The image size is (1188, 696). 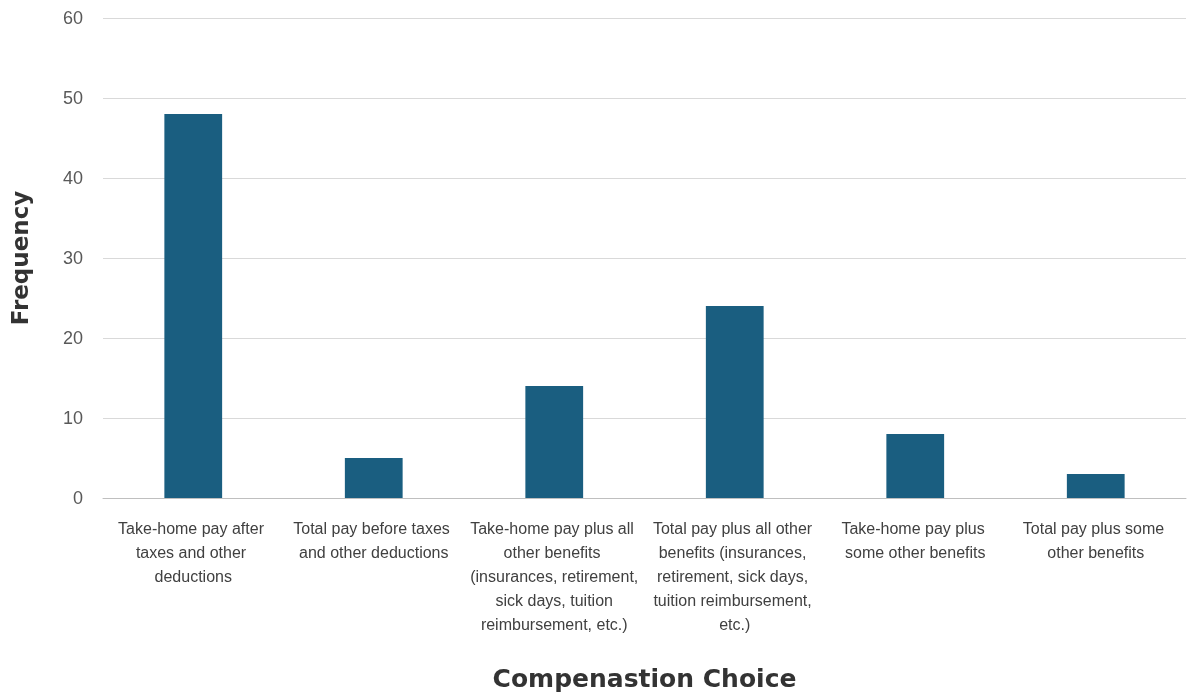 I want to click on y-tick-label: 40, so click(x=72, y=178).